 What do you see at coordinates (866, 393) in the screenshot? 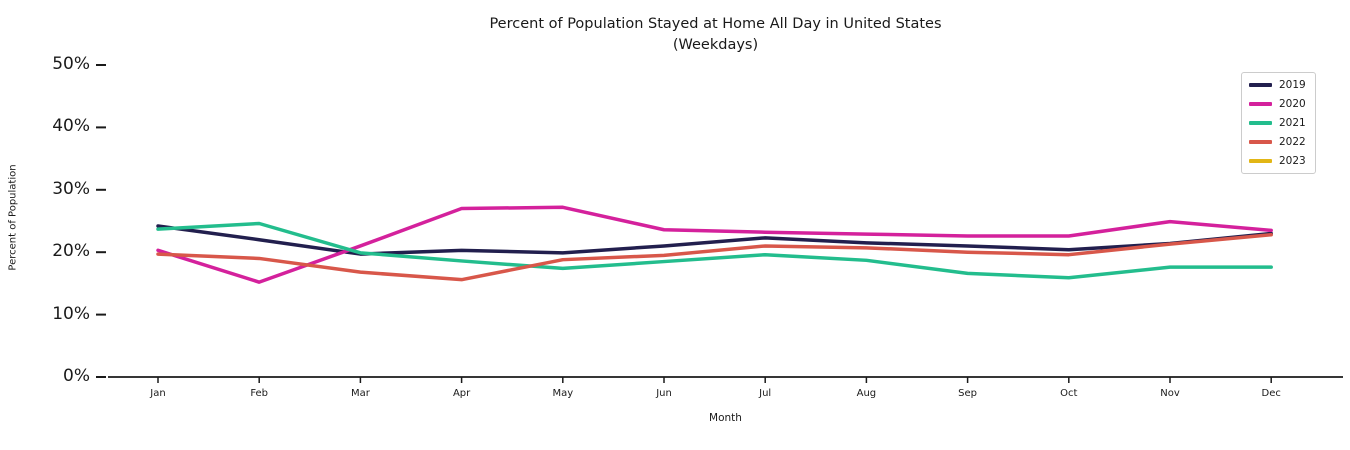
I see `x-tick-label-Aug: Aug` at bounding box center [866, 393].